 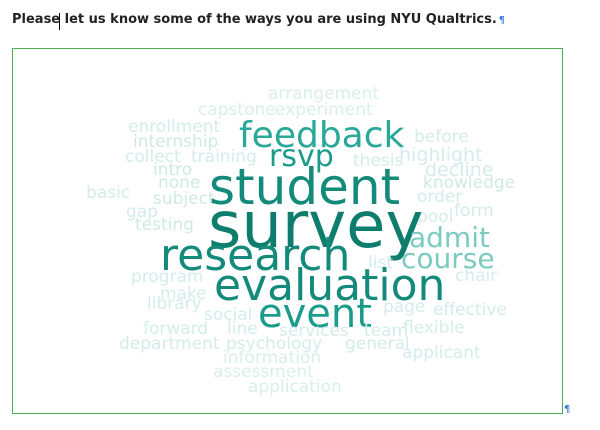 I want to click on wordcloud-word: intro, so click(x=173, y=170).